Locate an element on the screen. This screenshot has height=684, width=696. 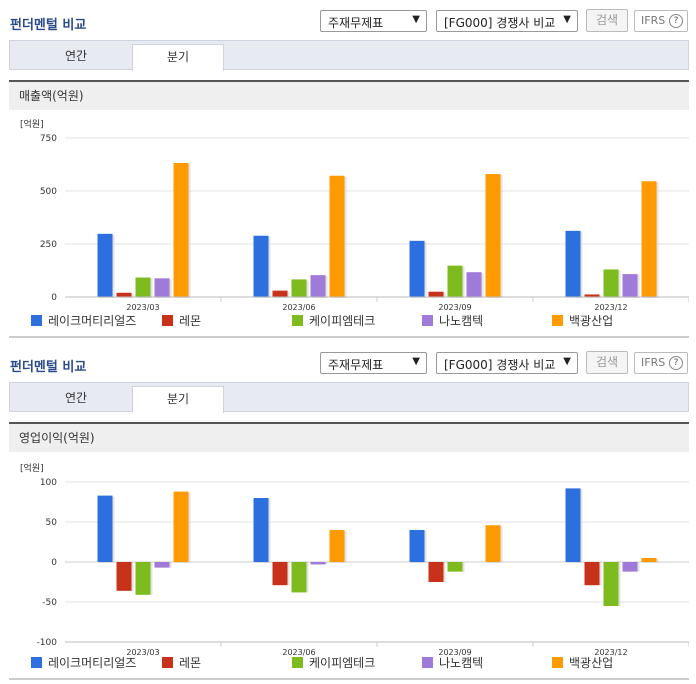
y-tick-label: 50 is located at coordinates (52, 523).